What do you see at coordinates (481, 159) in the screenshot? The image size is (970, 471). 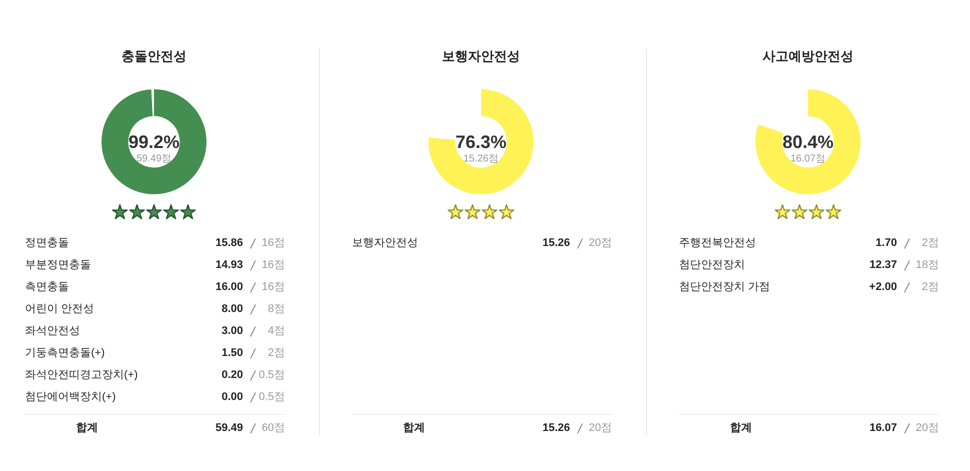 I see `text: 15.26점` at bounding box center [481, 159].